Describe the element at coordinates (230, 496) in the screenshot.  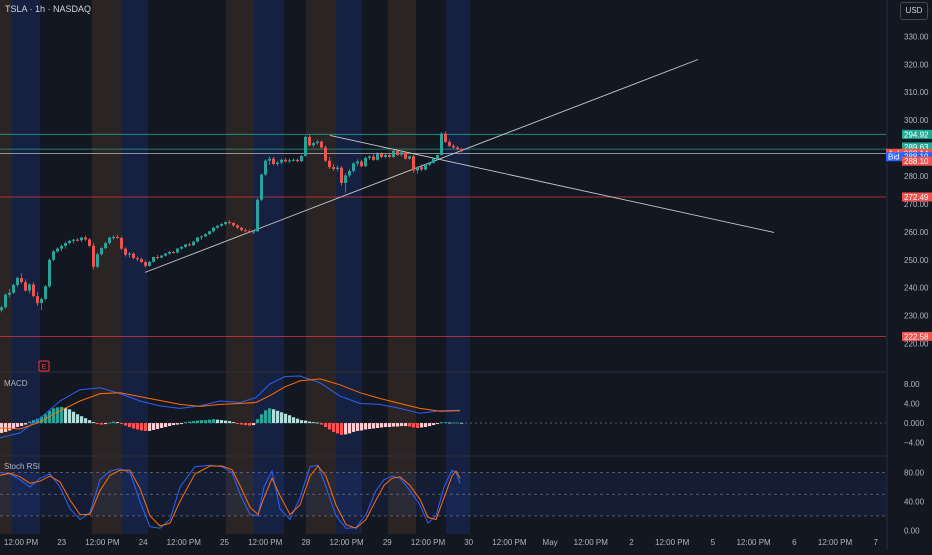
I see `stoch-k-line` at that location.